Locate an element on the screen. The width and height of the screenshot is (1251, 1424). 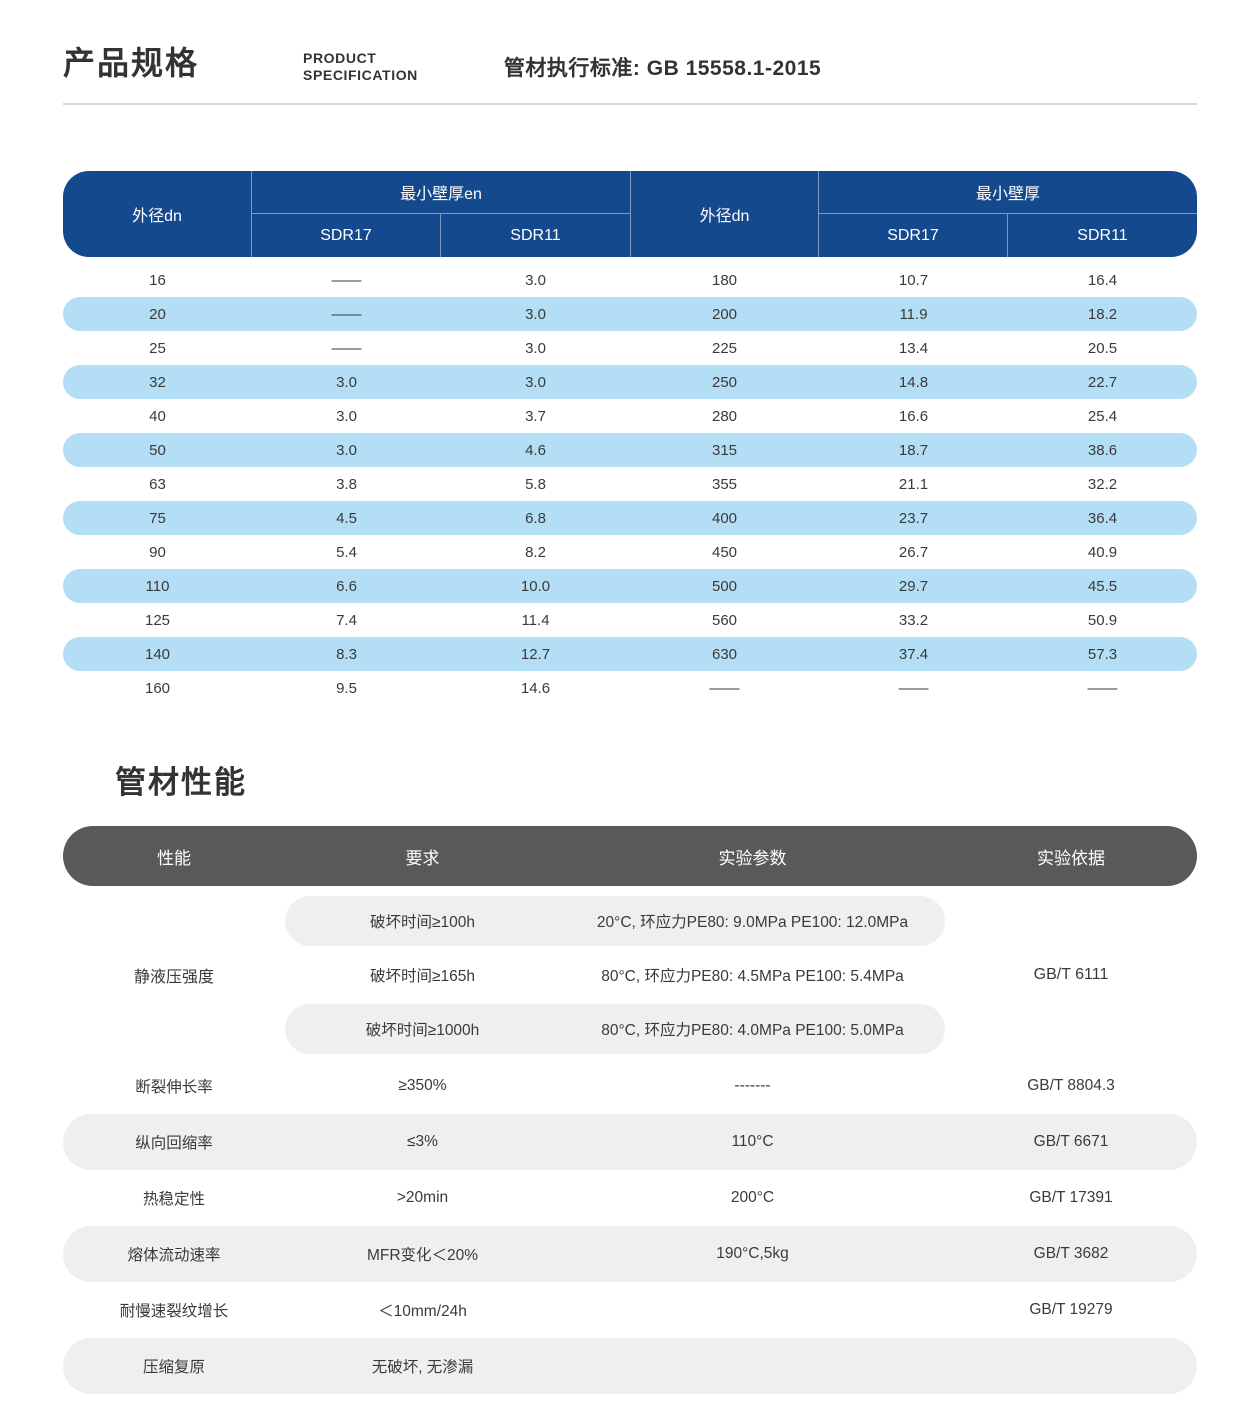
spec-table-cell: 160 is located at coordinates (157, 688).